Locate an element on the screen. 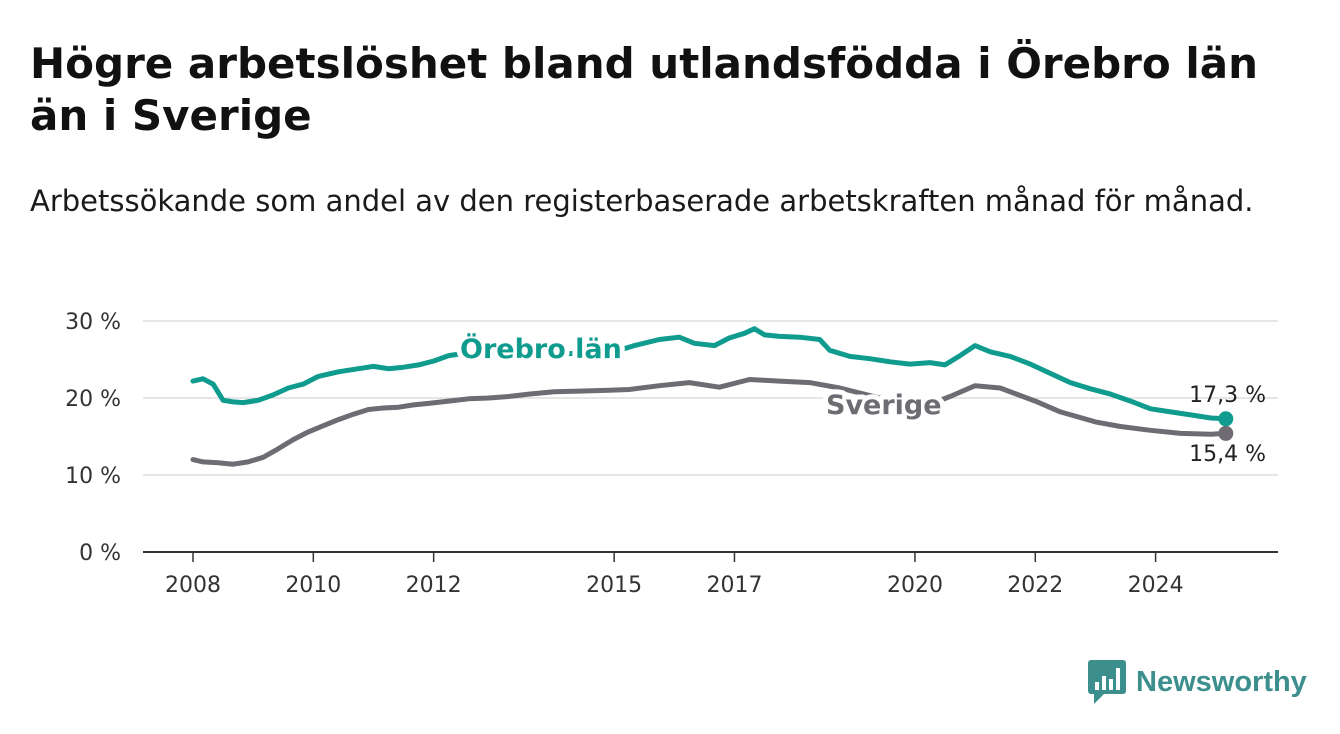 The image size is (1340, 734). series-labels: Örebro län Sverige 17,3 % 15,4 % is located at coordinates (860, 397).